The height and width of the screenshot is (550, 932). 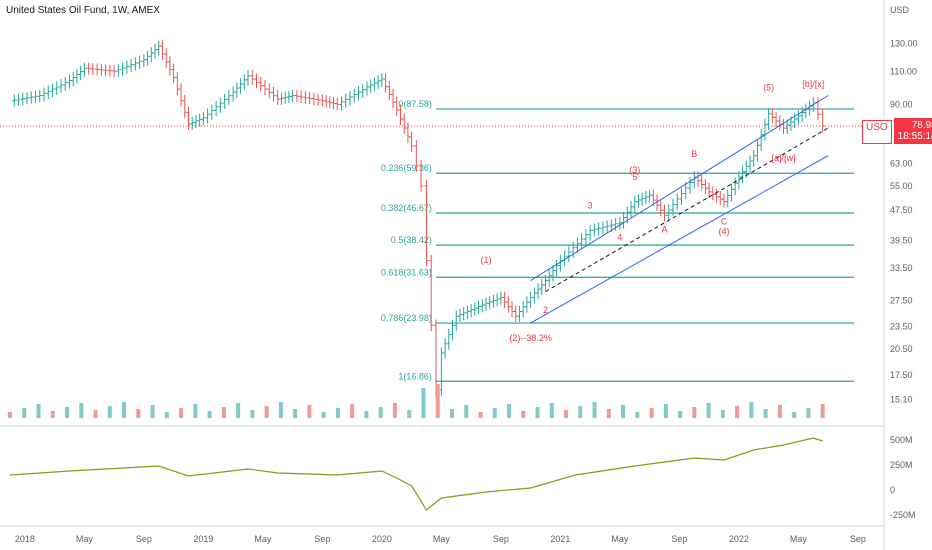 I want to click on wave-label: (4), so click(x=724, y=231).